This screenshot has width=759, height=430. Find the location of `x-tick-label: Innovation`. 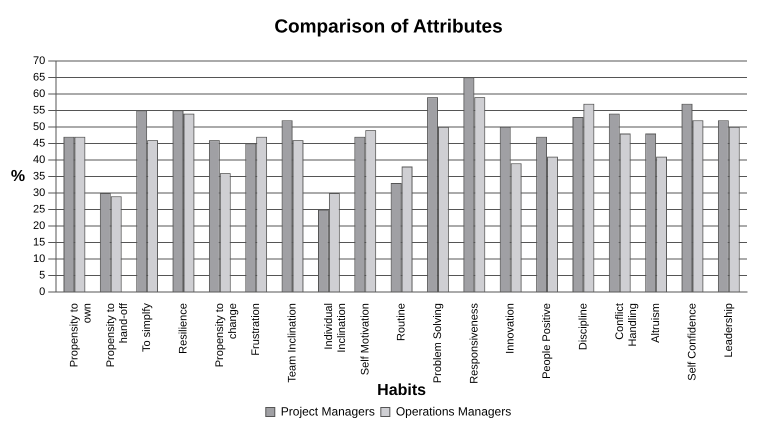

x-tick-label: Innovation is located at coordinates (510, 328).